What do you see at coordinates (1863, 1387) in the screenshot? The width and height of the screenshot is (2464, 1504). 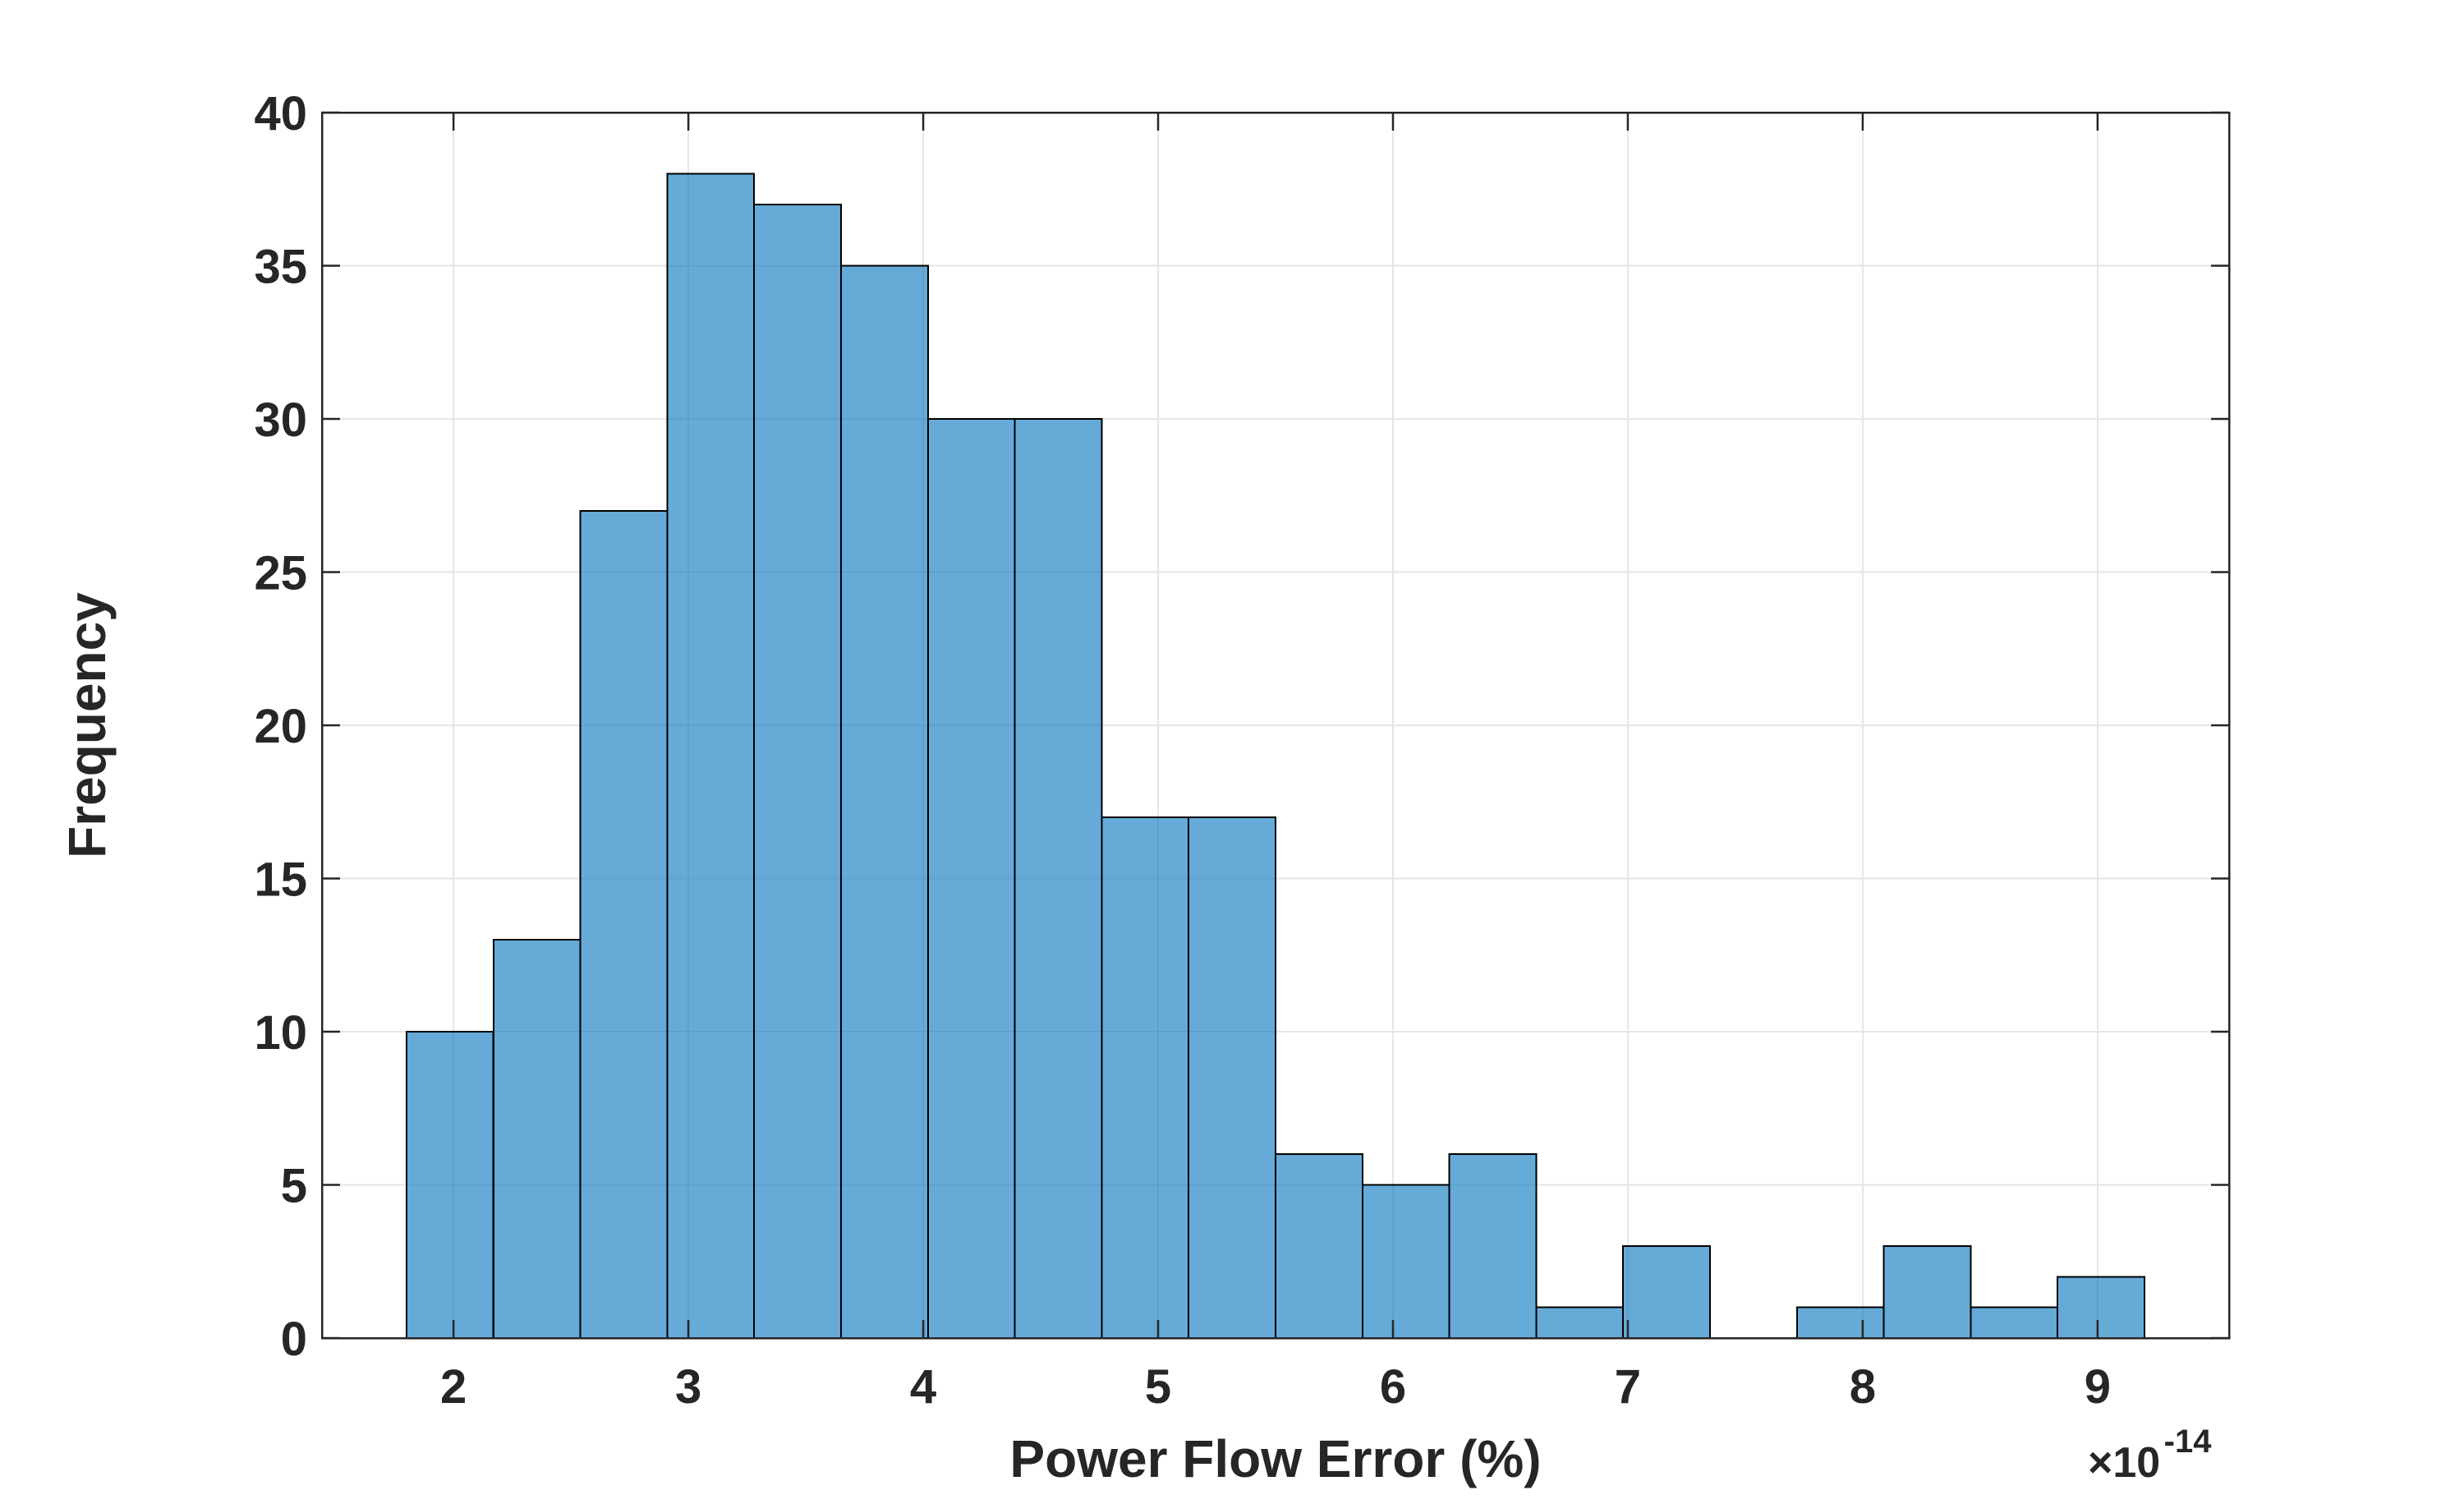 I see `x-tick-label: 8` at bounding box center [1863, 1387].